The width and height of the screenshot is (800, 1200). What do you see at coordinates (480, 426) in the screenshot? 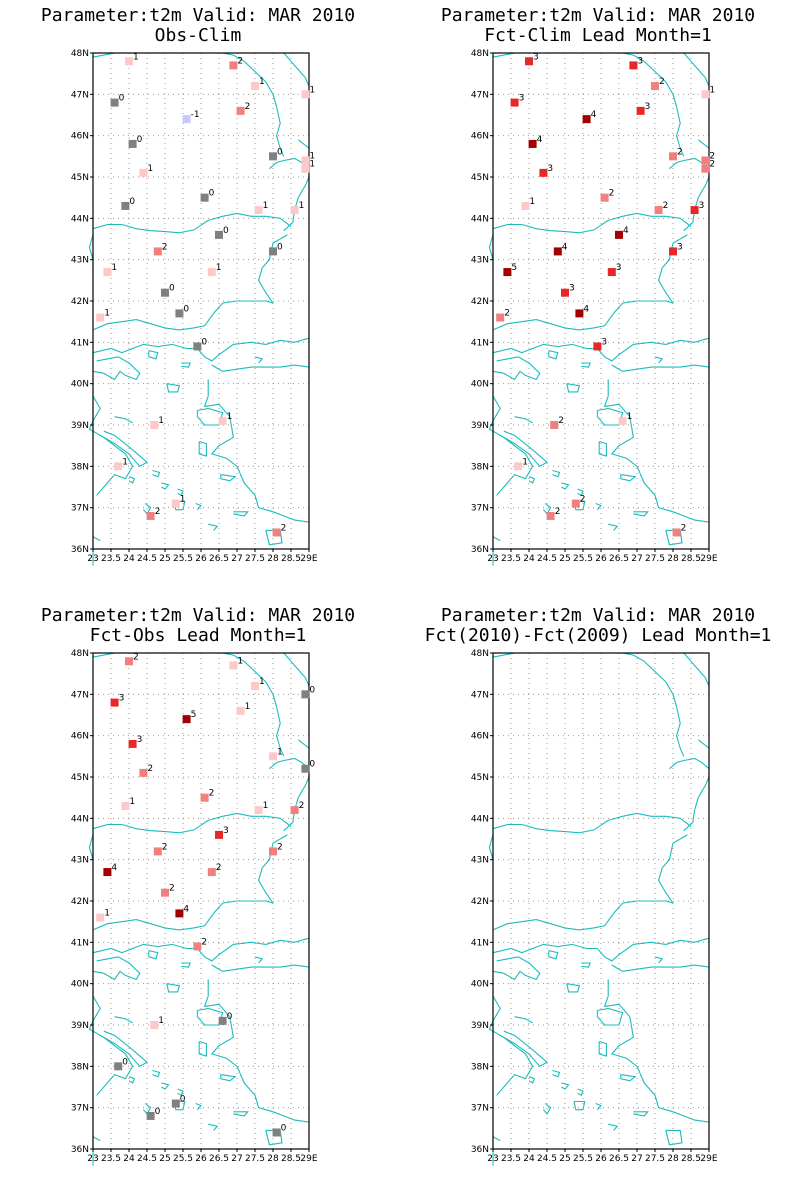
I see `lat-tick-label: 39N` at bounding box center [480, 426].